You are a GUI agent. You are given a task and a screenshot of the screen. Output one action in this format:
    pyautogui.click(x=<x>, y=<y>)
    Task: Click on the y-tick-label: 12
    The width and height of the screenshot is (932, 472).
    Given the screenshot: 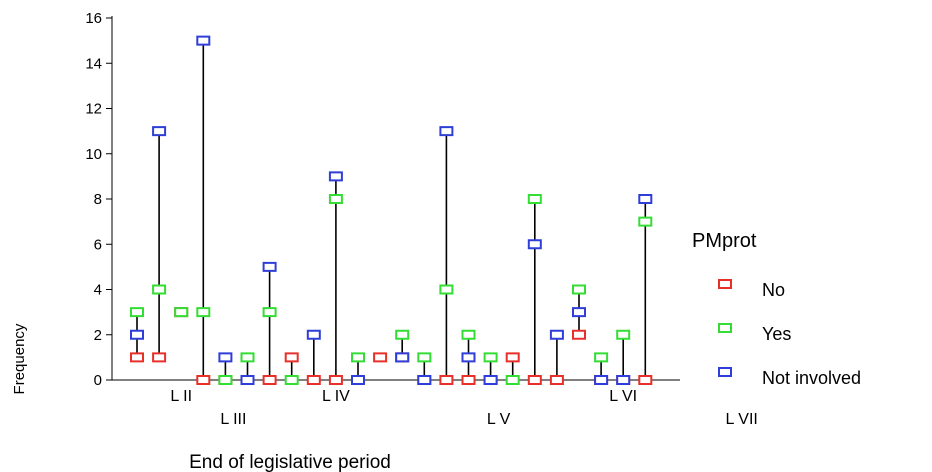 What is the action you would take?
    pyautogui.click(x=93, y=109)
    